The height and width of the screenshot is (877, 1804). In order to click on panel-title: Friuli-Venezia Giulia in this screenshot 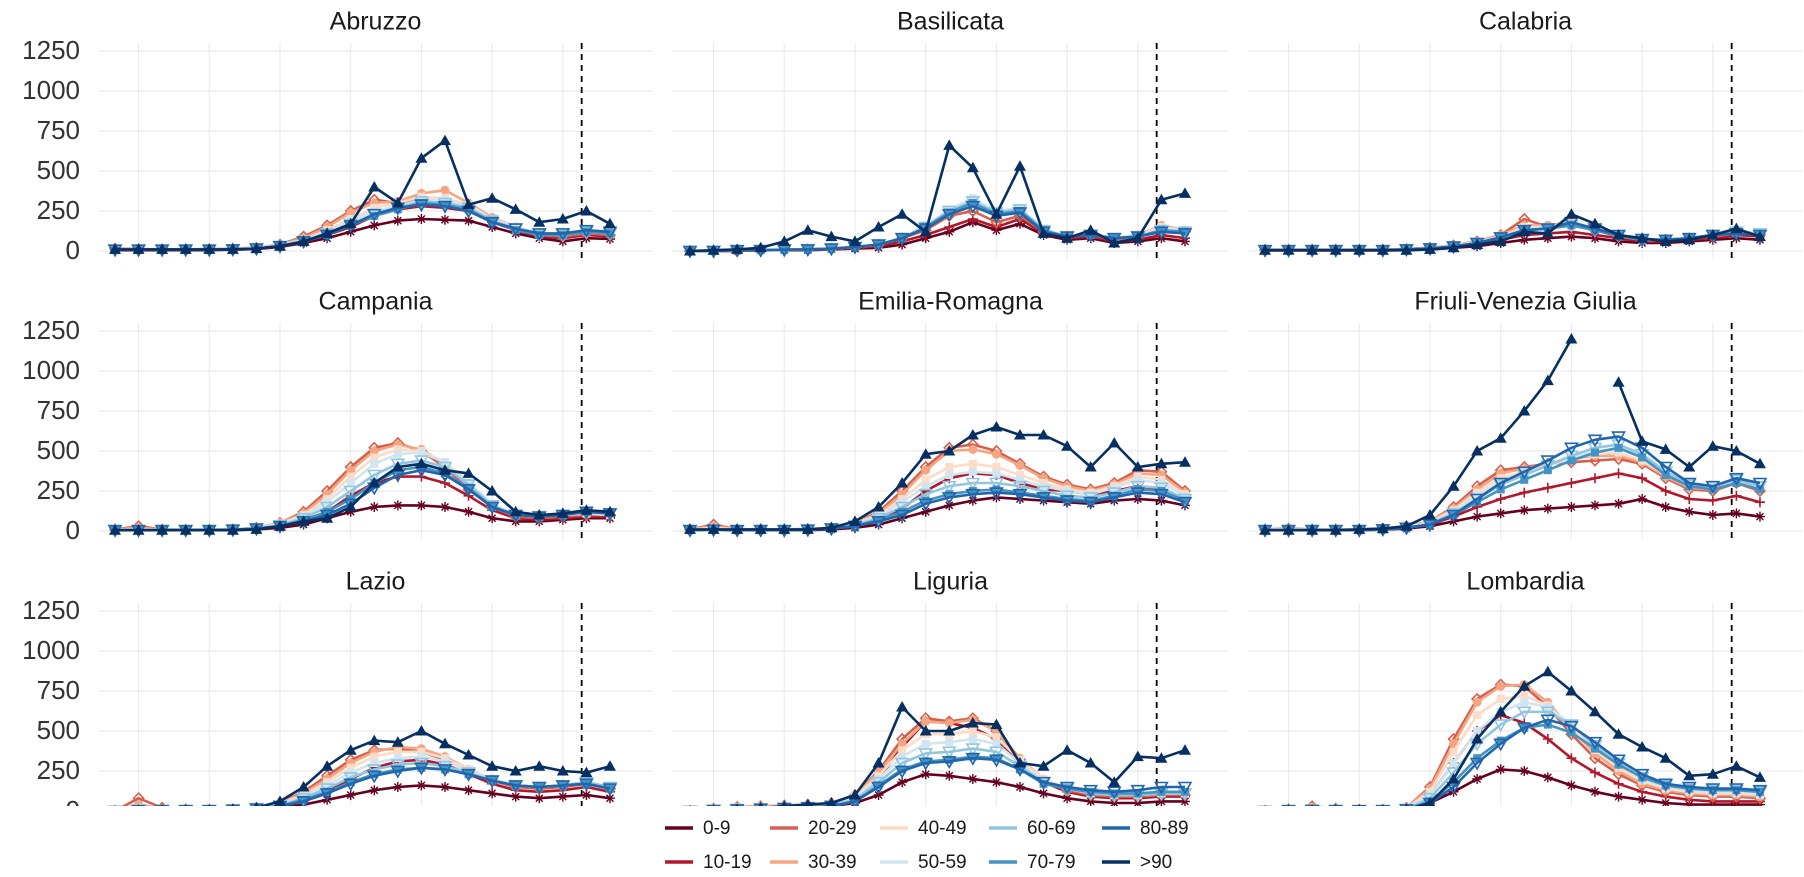, I will do `click(1525, 302)`.